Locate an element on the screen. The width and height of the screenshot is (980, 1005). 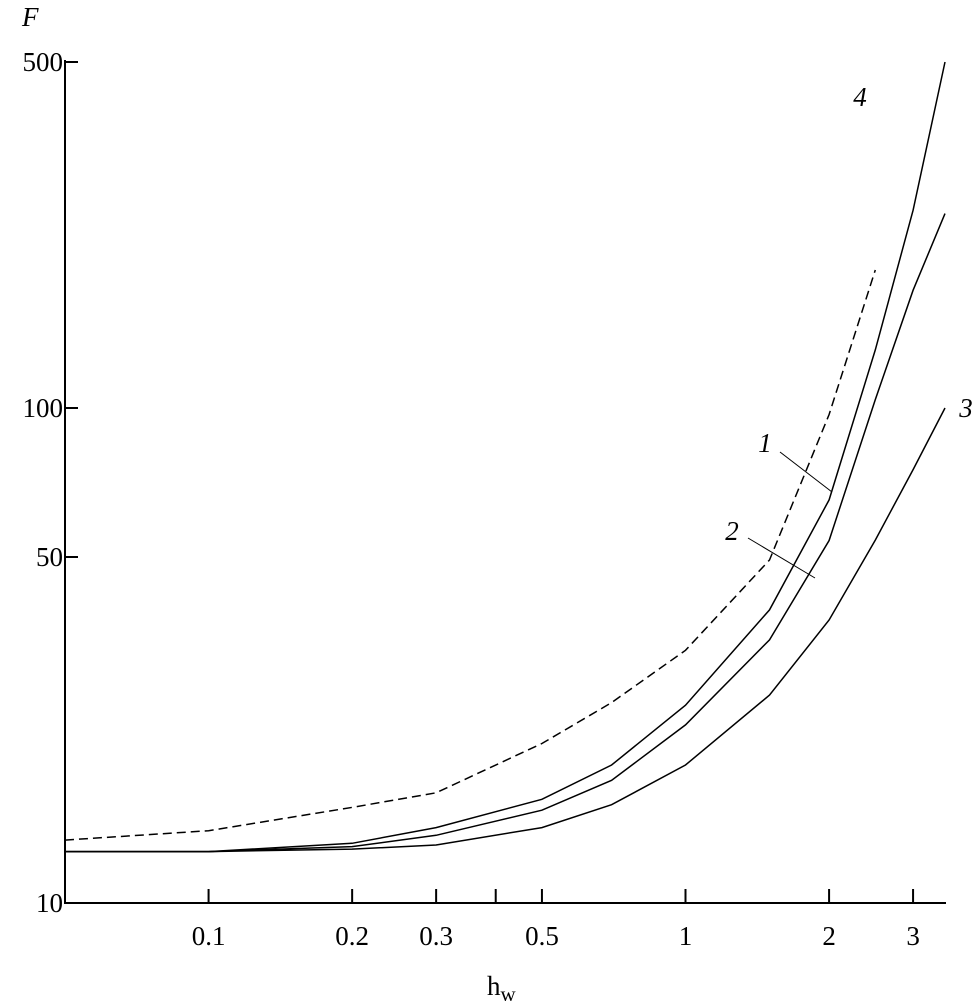
x-tick-label: 3 is located at coordinates (913, 936).